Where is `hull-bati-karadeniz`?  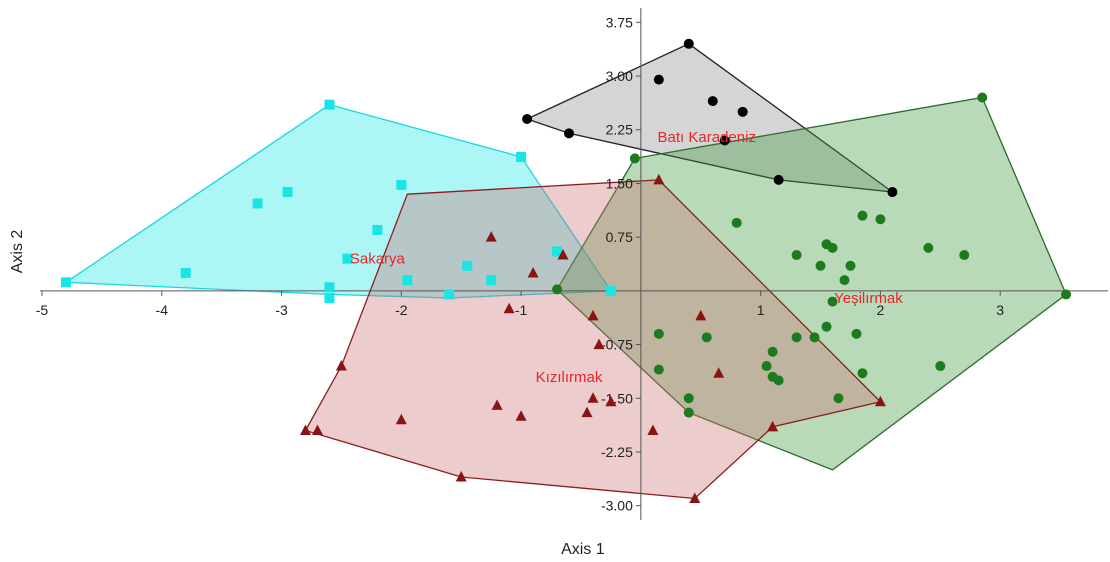
hull-bati-karadeniz is located at coordinates (710, 118).